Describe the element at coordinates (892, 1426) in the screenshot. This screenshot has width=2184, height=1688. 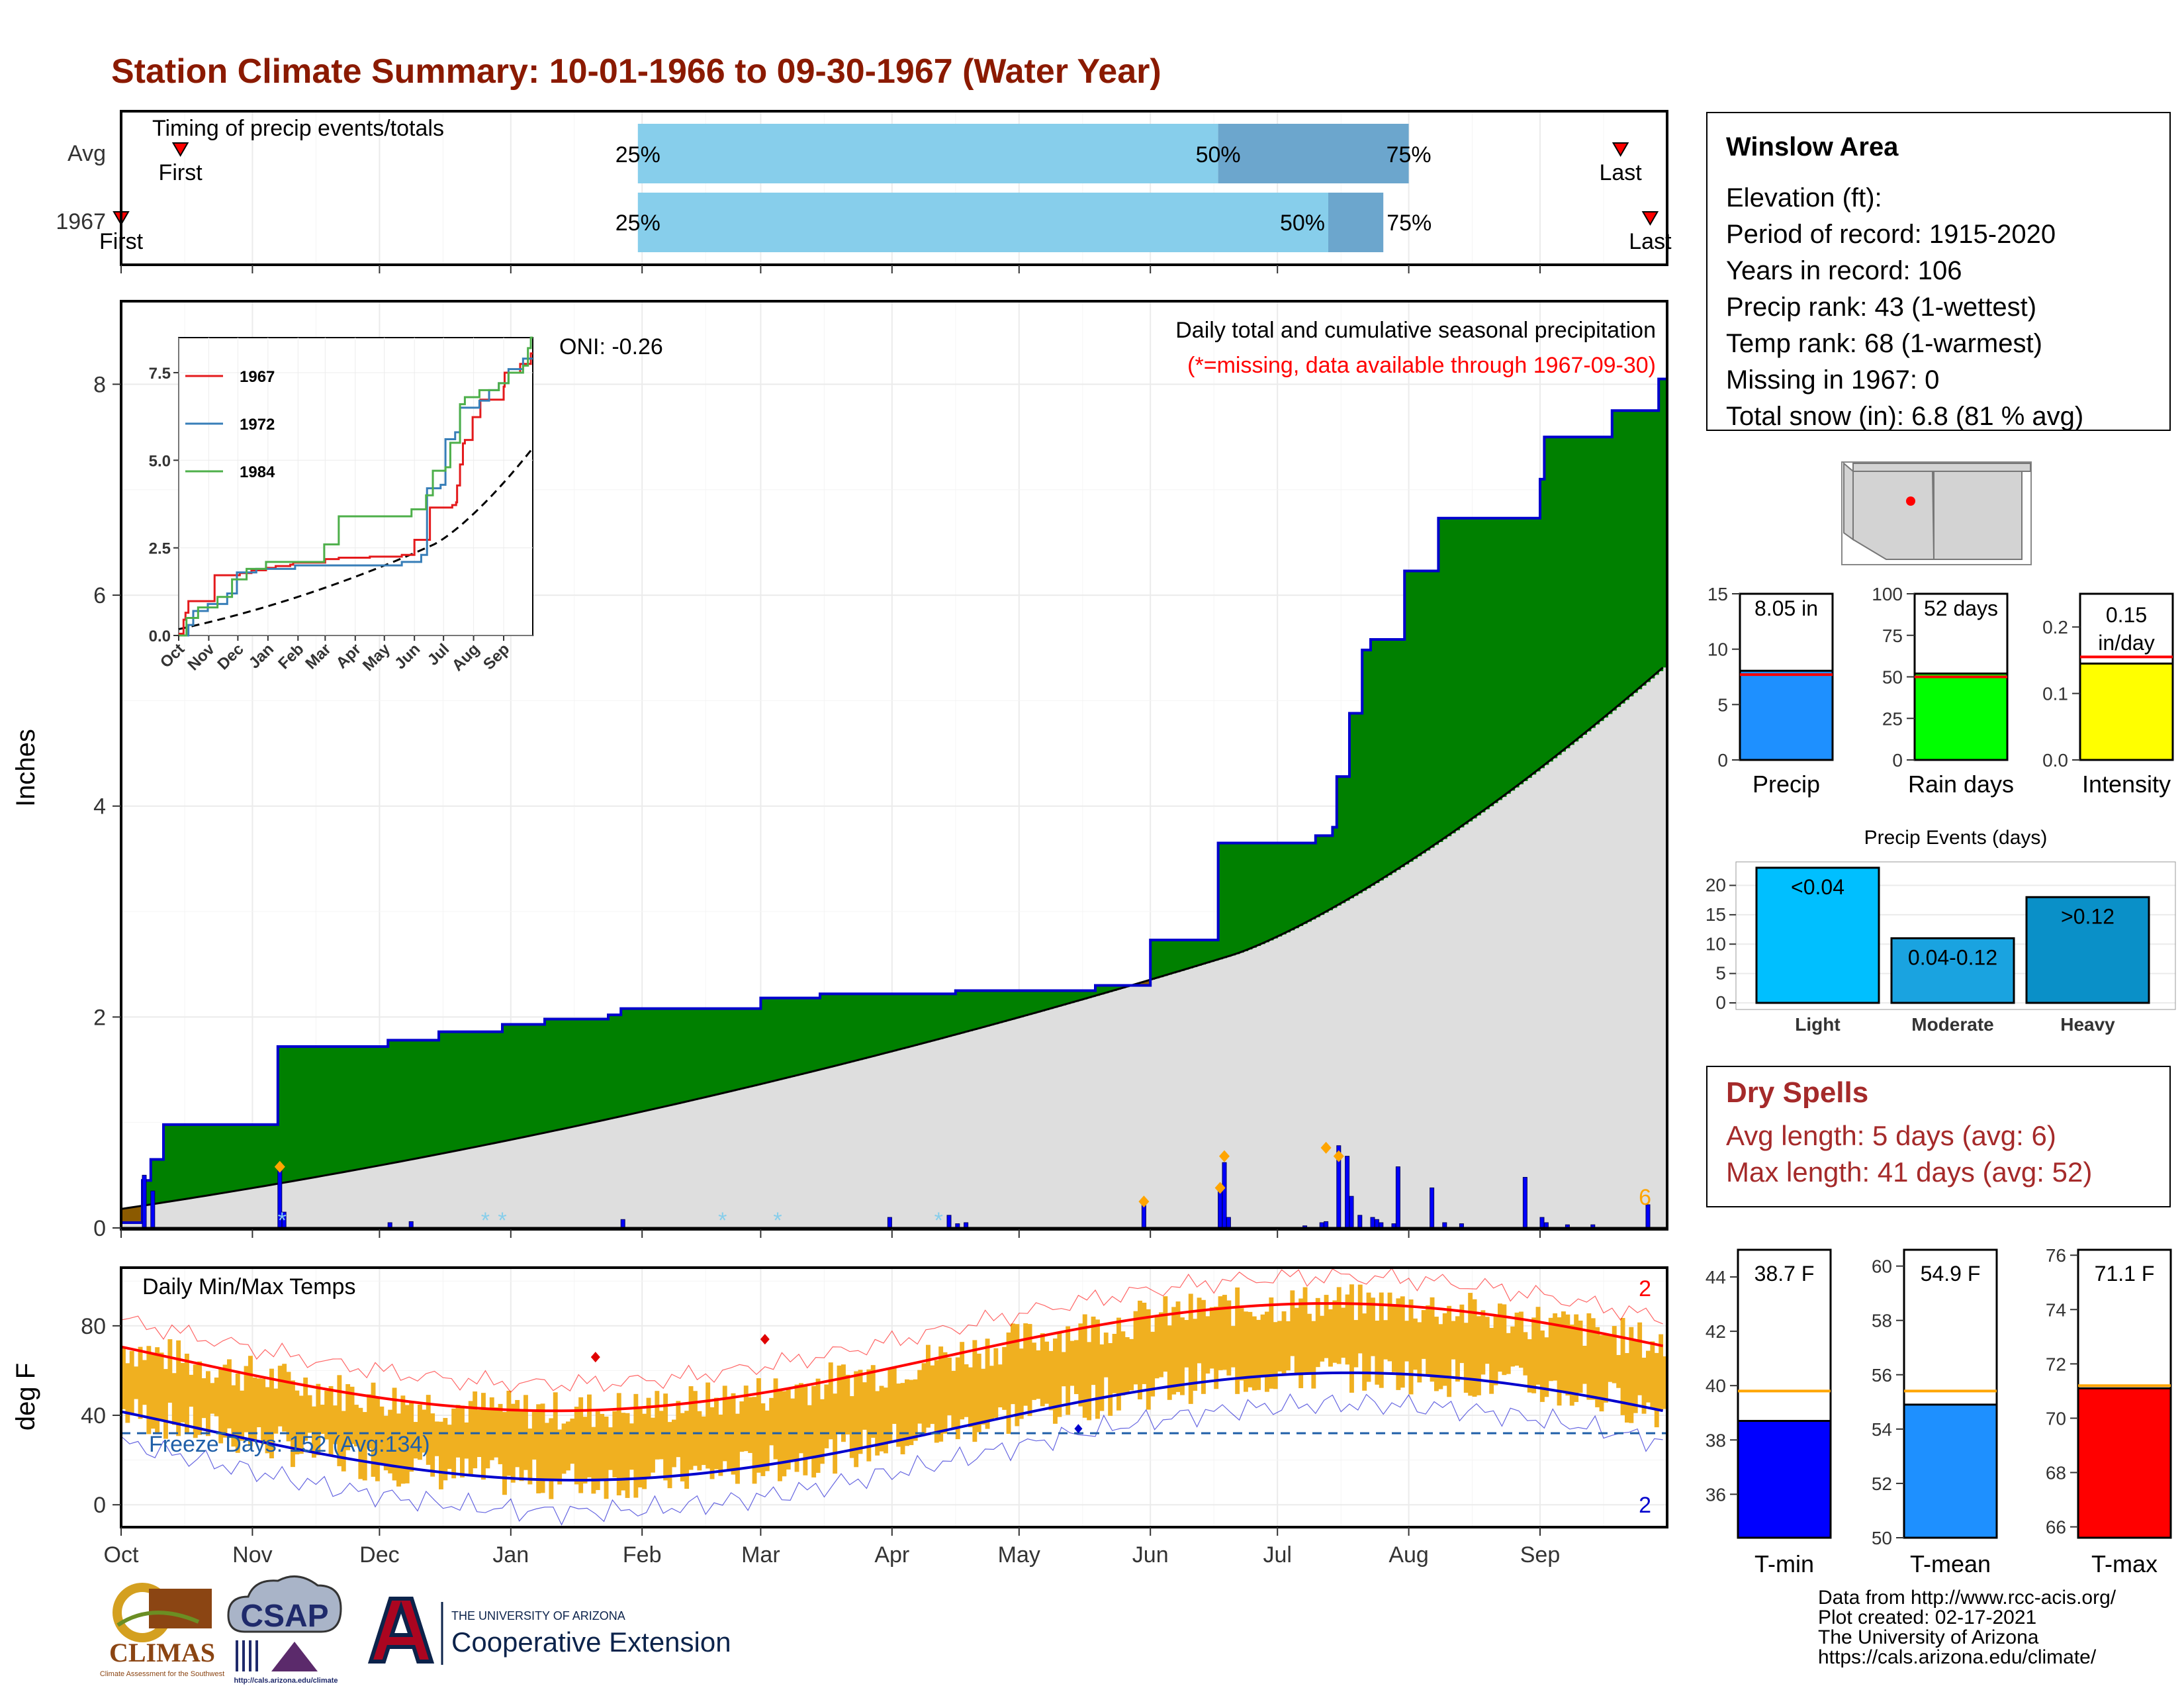
I see `normal-min-line` at that location.